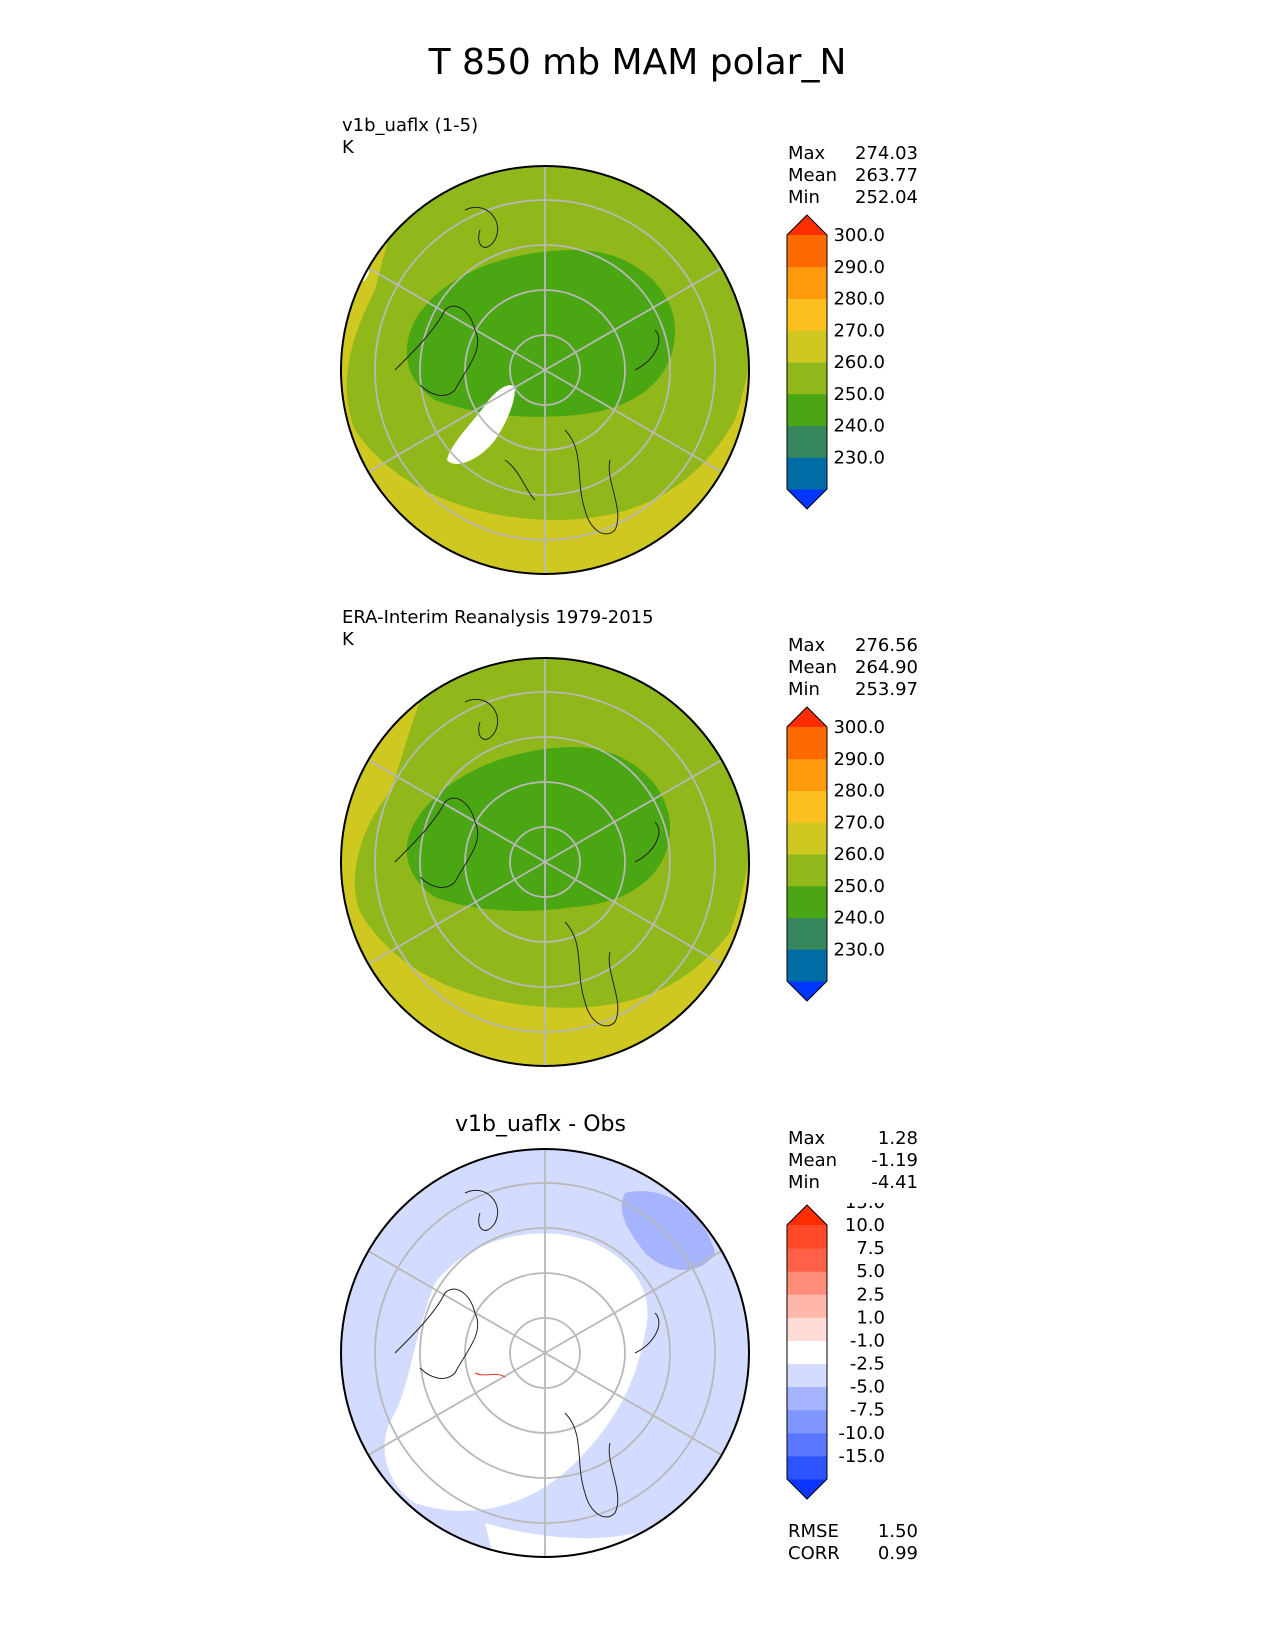  I want to click on stat-value: 264.90, so click(886, 667).